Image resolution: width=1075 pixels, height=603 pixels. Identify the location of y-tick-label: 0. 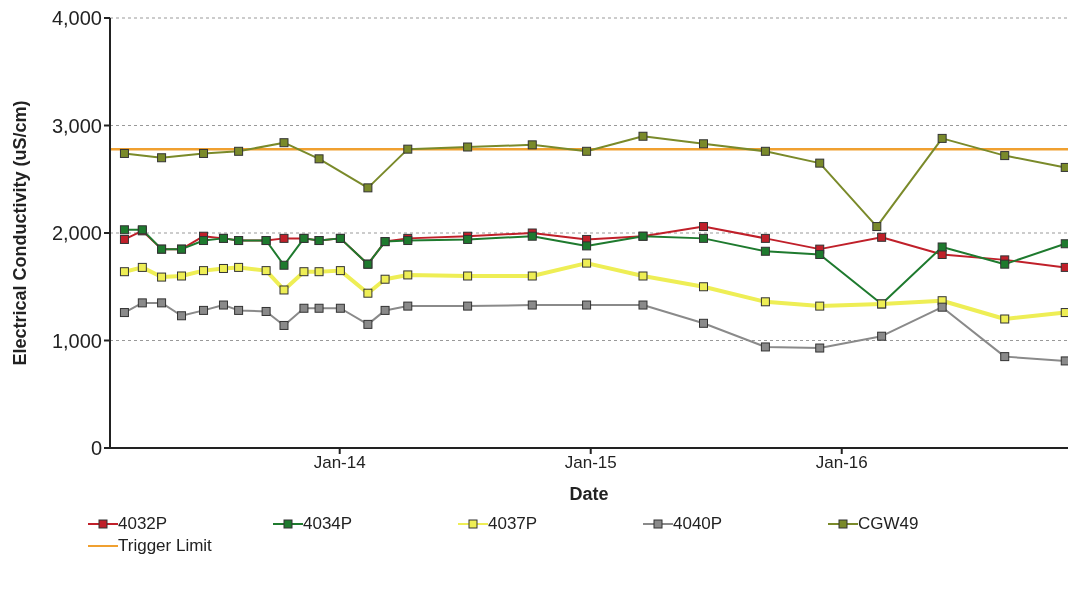
(96, 448).